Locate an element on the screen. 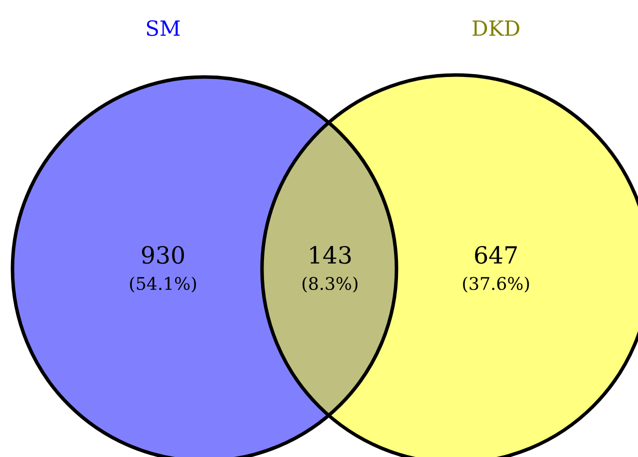 Image resolution: width=638 pixels, height=457 pixels. data-label: 647 is located at coordinates (496, 255).